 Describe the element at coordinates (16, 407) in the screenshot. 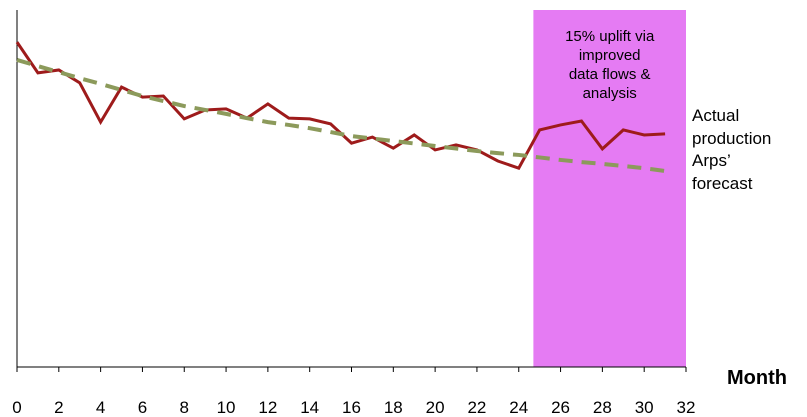

I see `x-tick-label: 0` at that location.